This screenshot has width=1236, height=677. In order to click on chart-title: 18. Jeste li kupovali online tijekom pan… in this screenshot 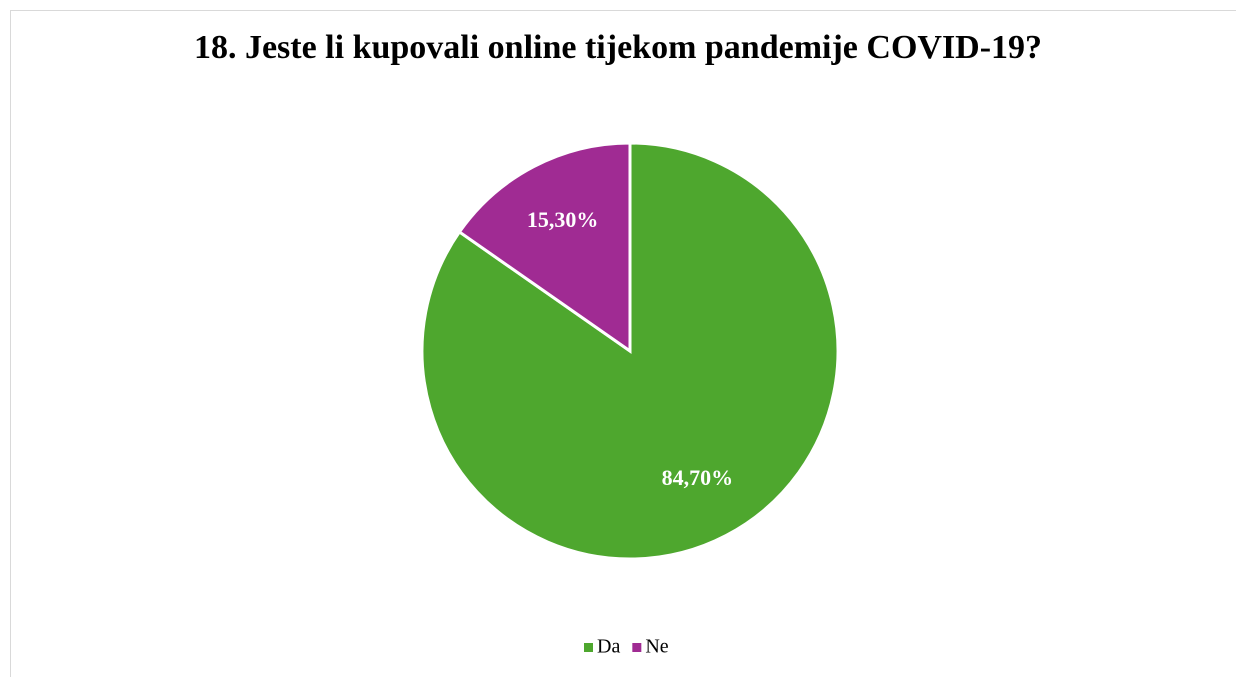, I will do `click(618, 47)`.